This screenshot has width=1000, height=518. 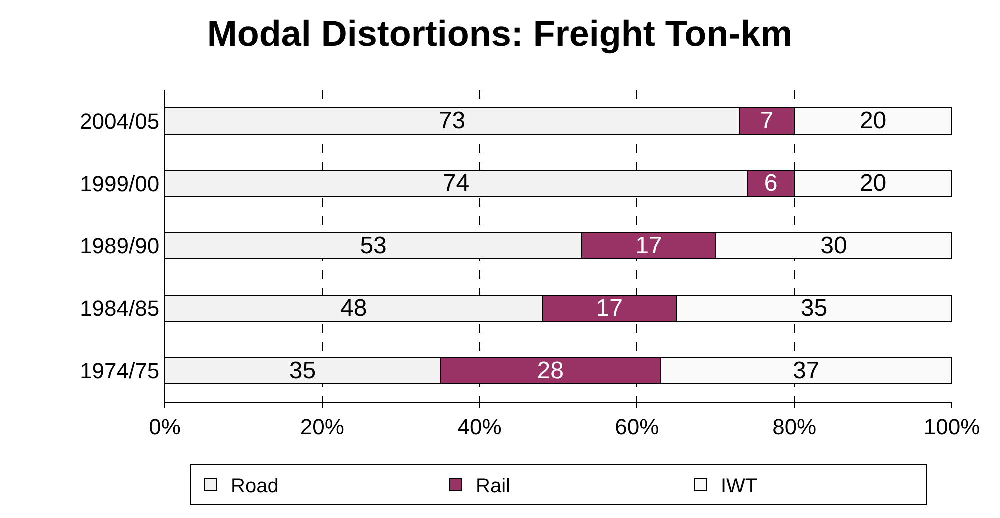 What do you see at coordinates (637, 427) in the screenshot?
I see `x-tick-label: 60%` at bounding box center [637, 427].